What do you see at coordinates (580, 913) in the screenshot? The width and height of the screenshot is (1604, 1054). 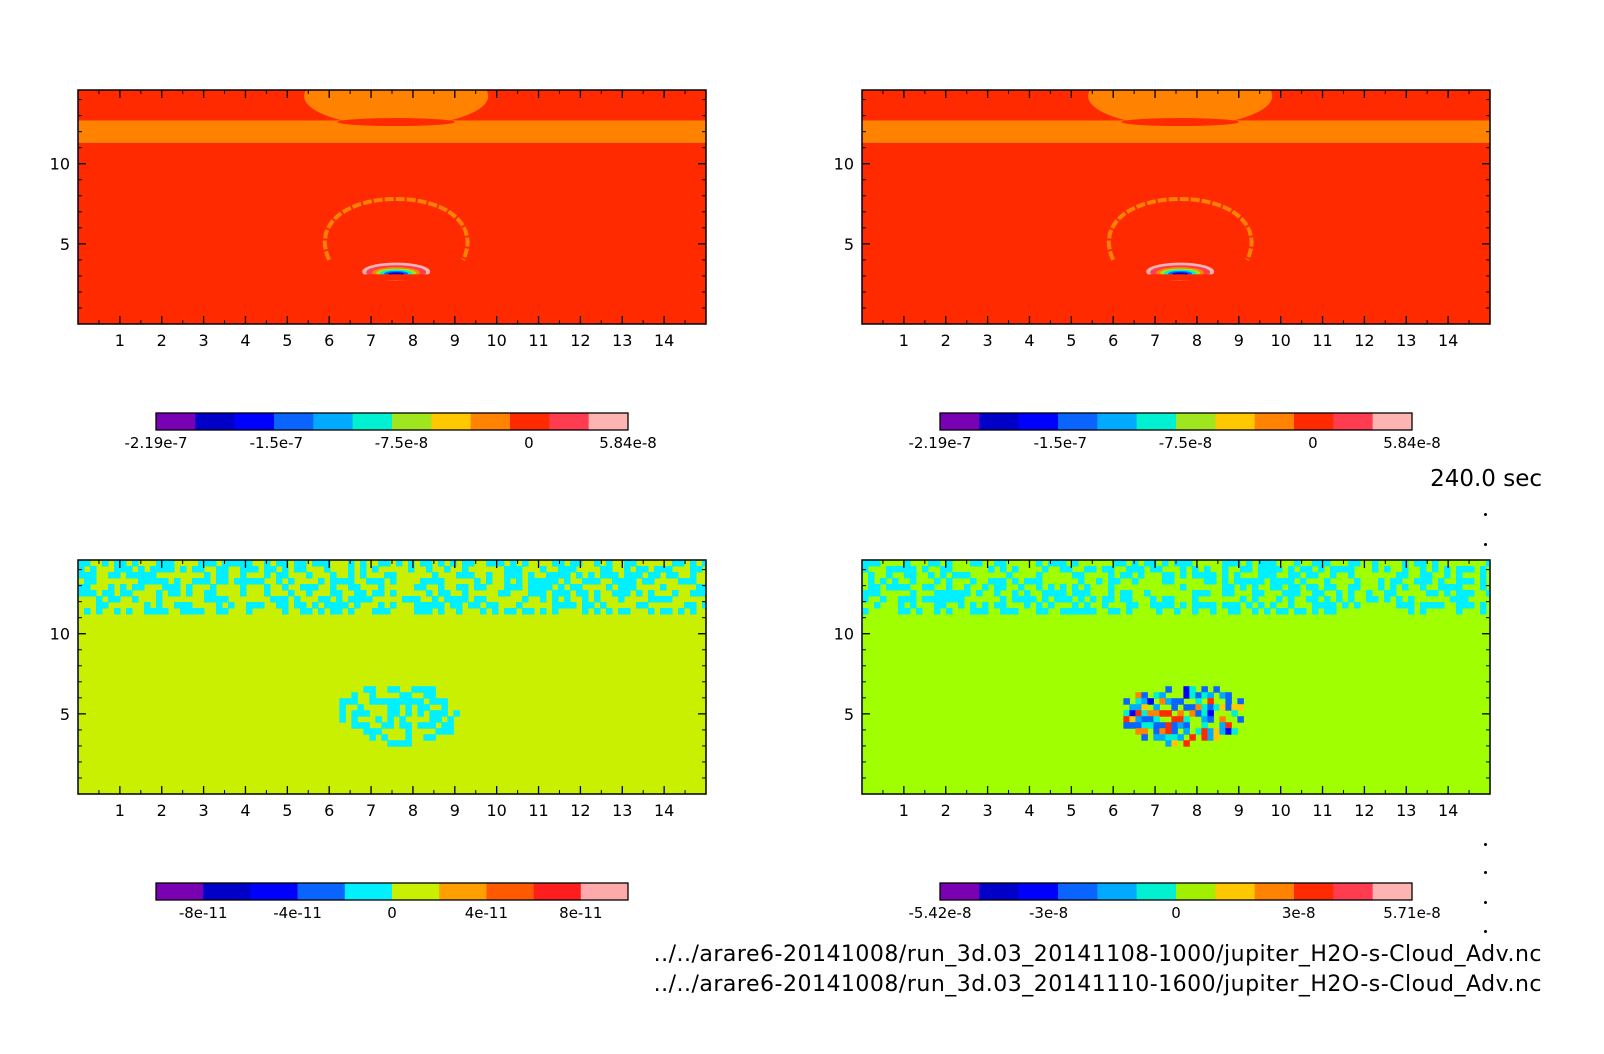 I see `colorbar-tick-label: 8e-11` at bounding box center [580, 913].